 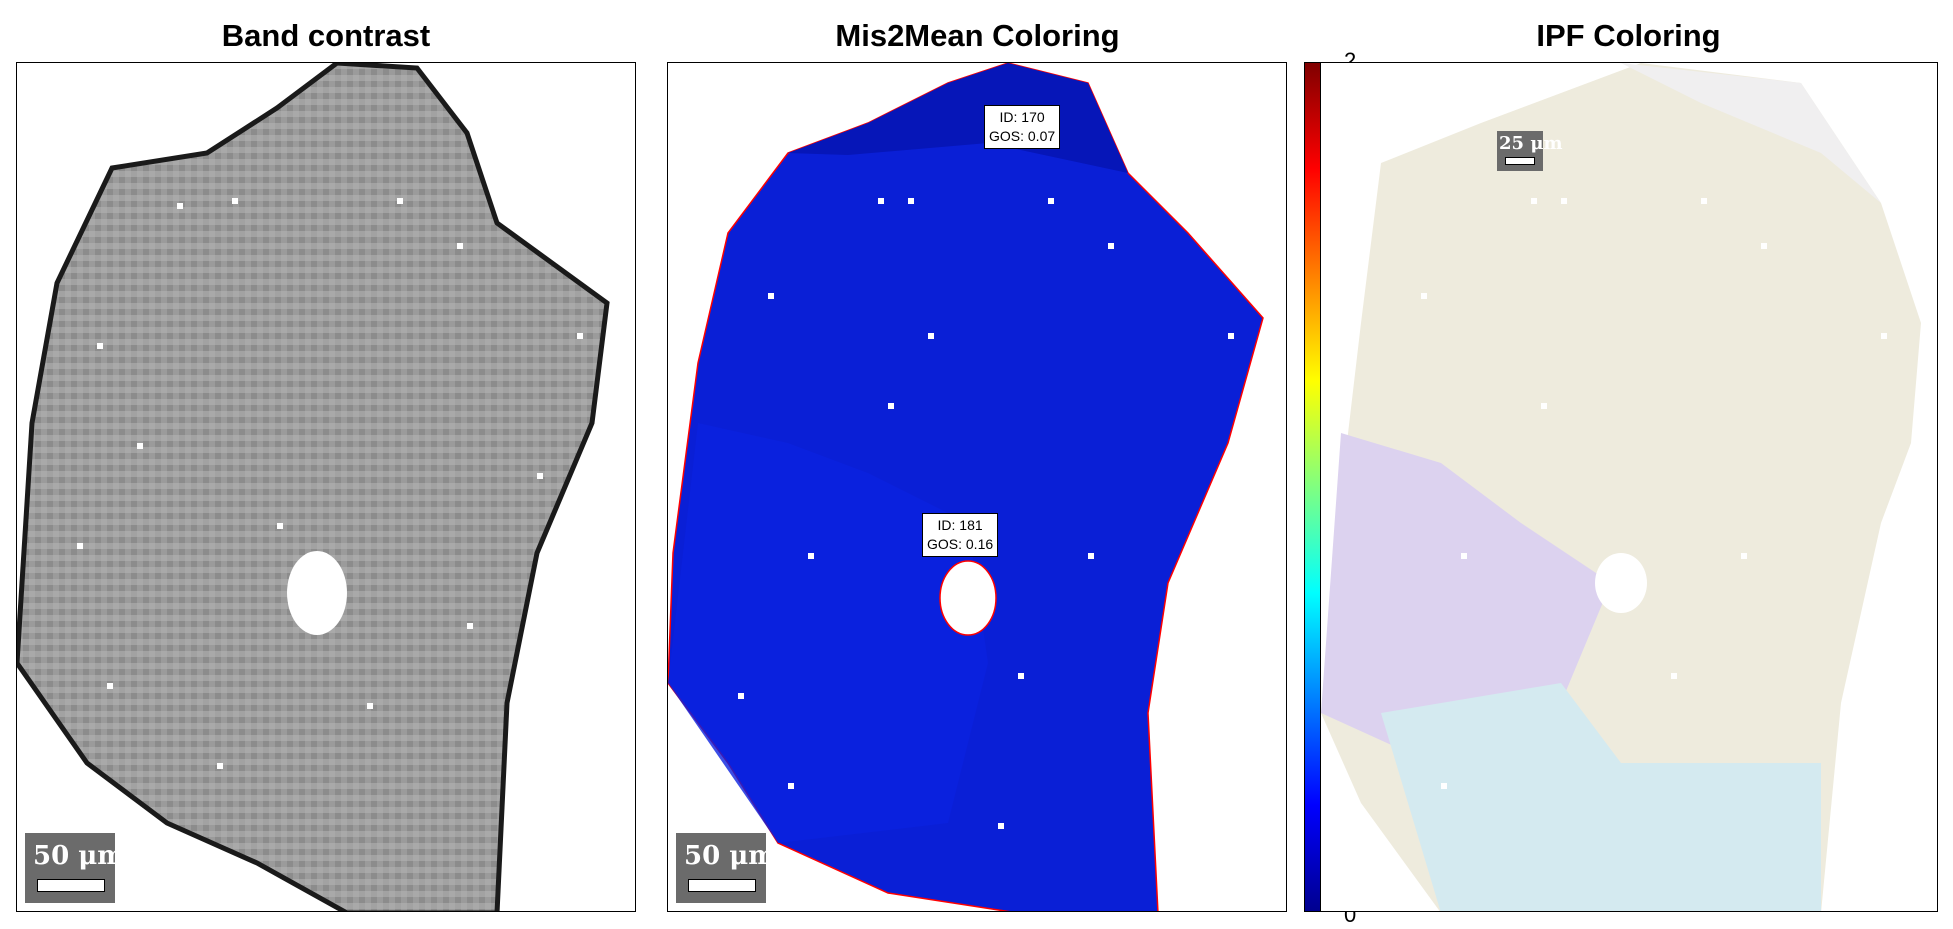 What do you see at coordinates (977, 35) in the screenshot?
I see `mis2mean-title: Mis2Mean Coloring` at bounding box center [977, 35].